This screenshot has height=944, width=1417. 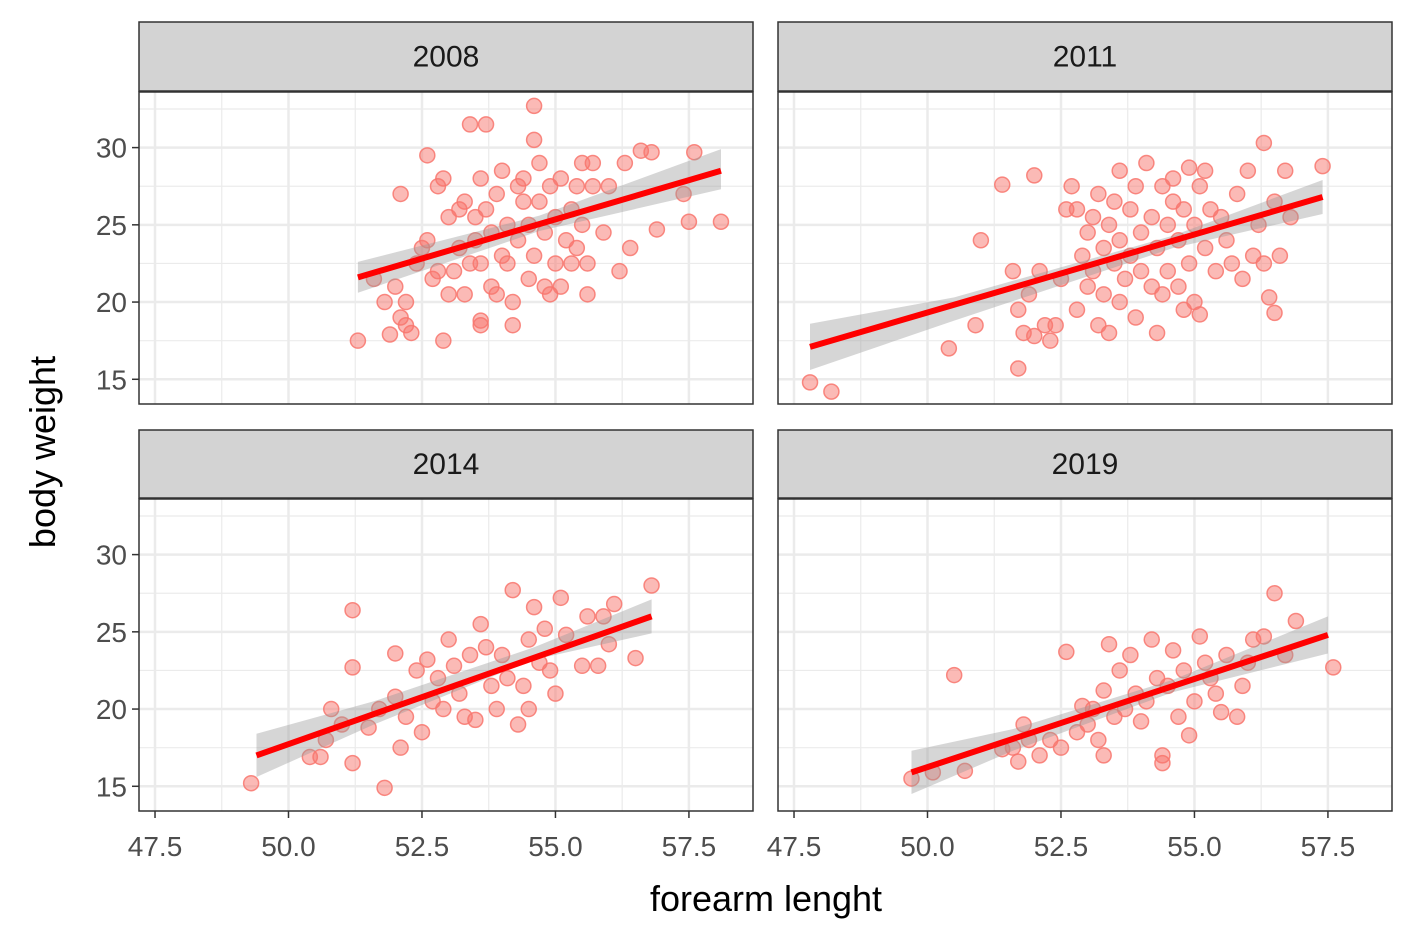 I want to click on y-tick-label: 25, so click(x=111, y=225).